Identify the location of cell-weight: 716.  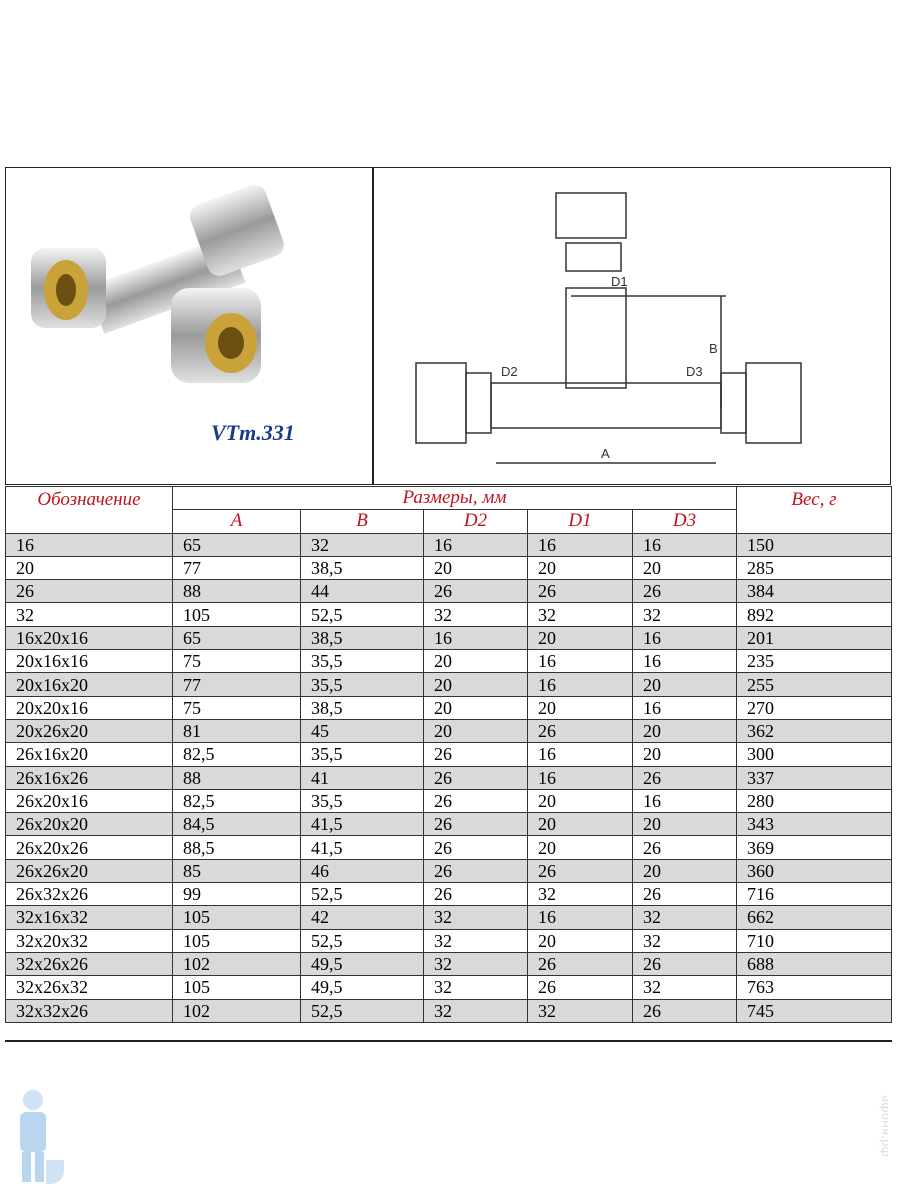
(814, 894).